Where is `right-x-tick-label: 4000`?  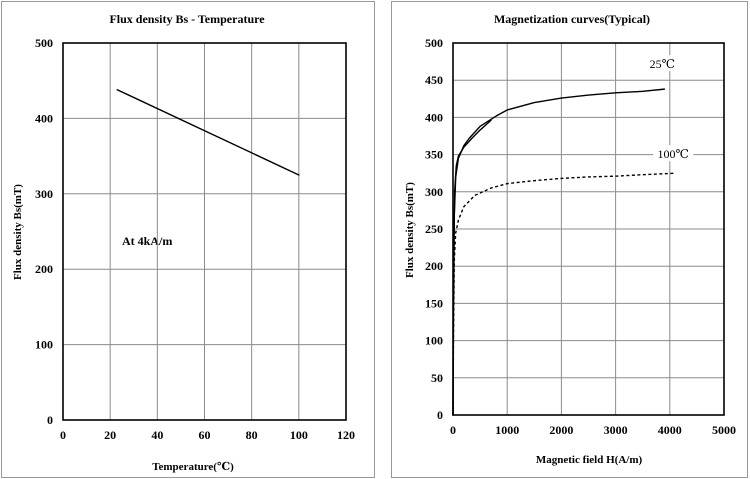
right-x-tick-label: 4000 is located at coordinates (670, 430).